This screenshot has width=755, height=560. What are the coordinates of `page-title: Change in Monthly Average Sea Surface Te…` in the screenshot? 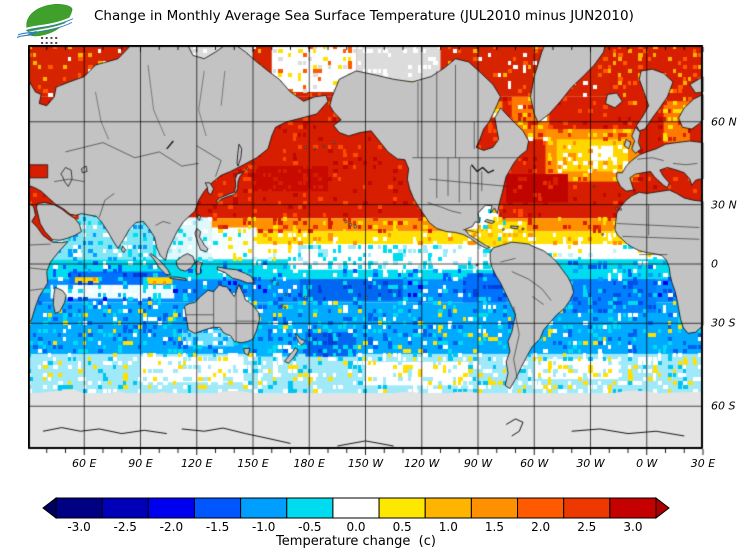 It's located at (364, 16).